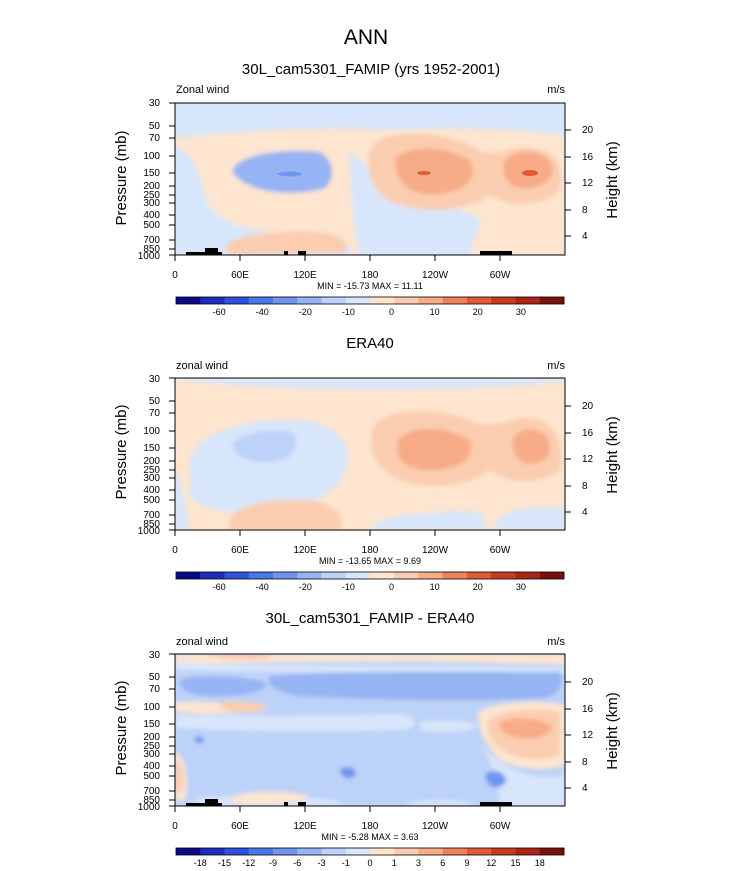 The width and height of the screenshot is (733, 871). What do you see at coordinates (202, 366) in the screenshot?
I see `variable-label: zonal wind` at bounding box center [202, 366].